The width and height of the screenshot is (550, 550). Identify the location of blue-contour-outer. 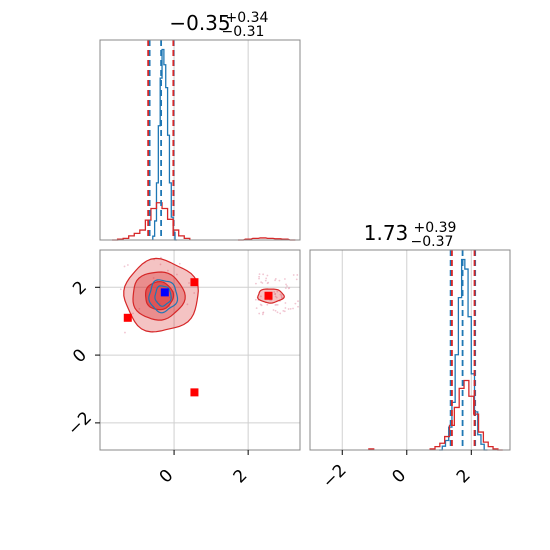
(163, 296).